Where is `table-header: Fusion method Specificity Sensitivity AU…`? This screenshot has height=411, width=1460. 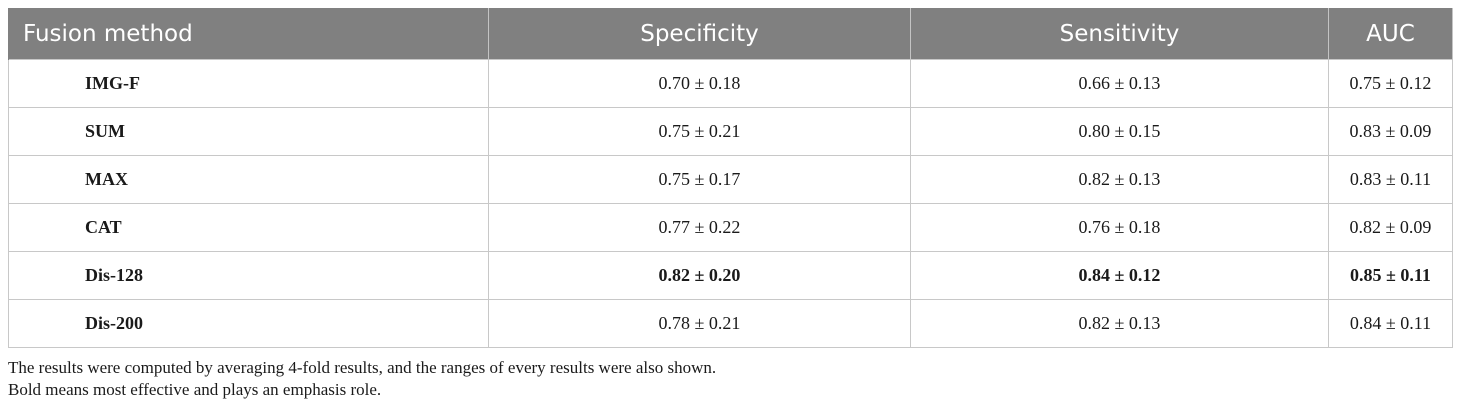
table-header: Fusion method Specificity Sensitivity AU… is located at coordinates (730, 34).